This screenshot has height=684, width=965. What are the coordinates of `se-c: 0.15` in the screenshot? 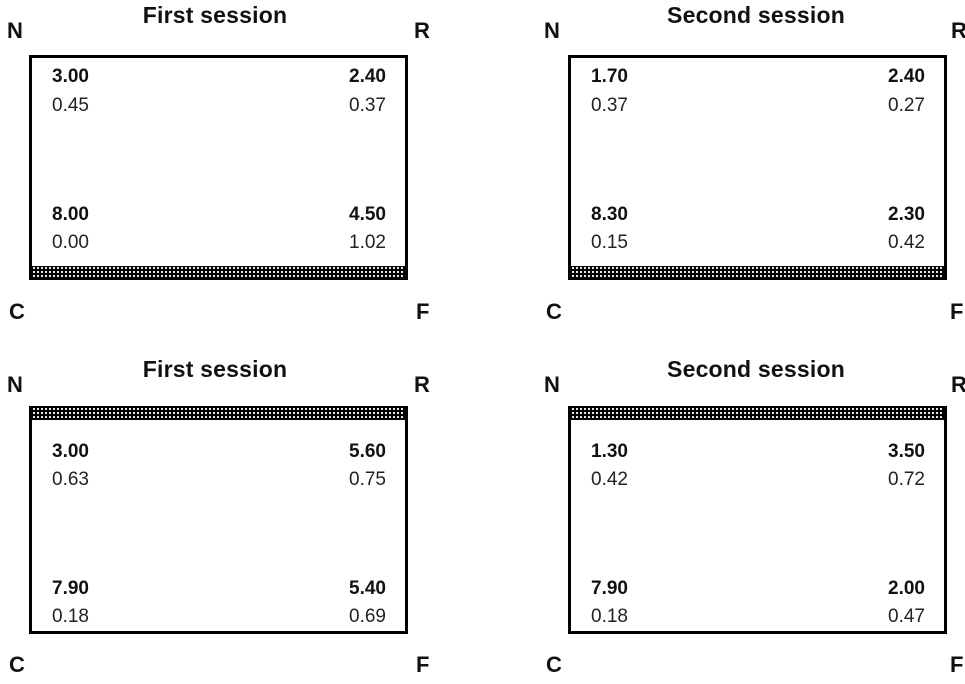 It's located at (609, 242).